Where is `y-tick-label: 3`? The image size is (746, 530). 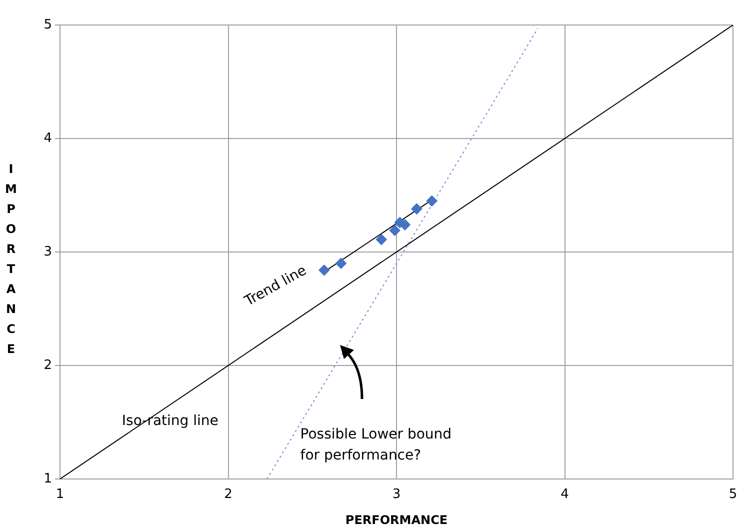 y-tick-label: 3 is located at coordinates (48, 252).